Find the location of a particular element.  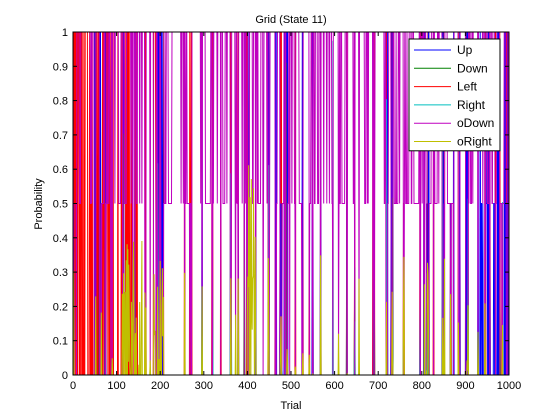

y-tick-label: 0.5 is located at coordinates (60, 205).